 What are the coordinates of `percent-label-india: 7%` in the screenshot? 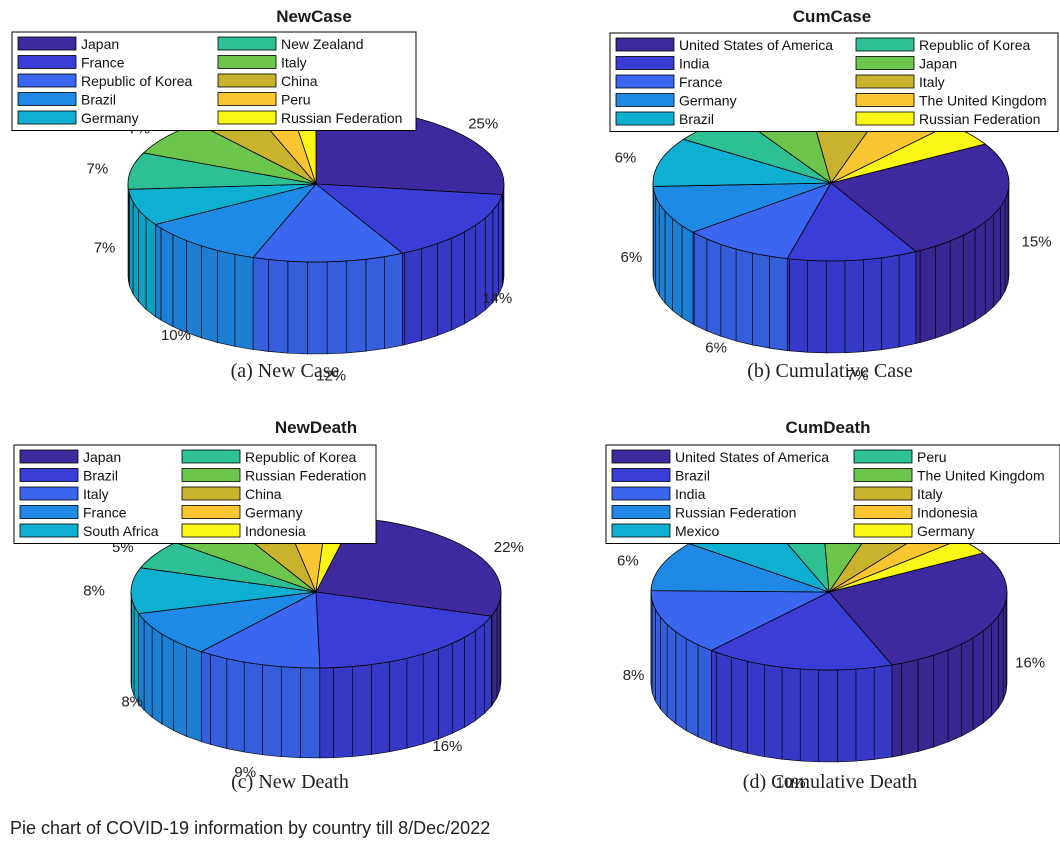 It's located at (858, 375).